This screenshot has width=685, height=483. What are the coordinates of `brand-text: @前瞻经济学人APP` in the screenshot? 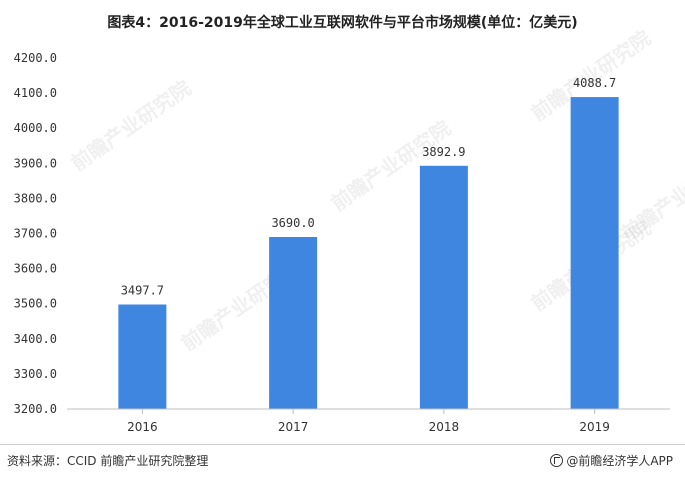 It's located at (619, 461).